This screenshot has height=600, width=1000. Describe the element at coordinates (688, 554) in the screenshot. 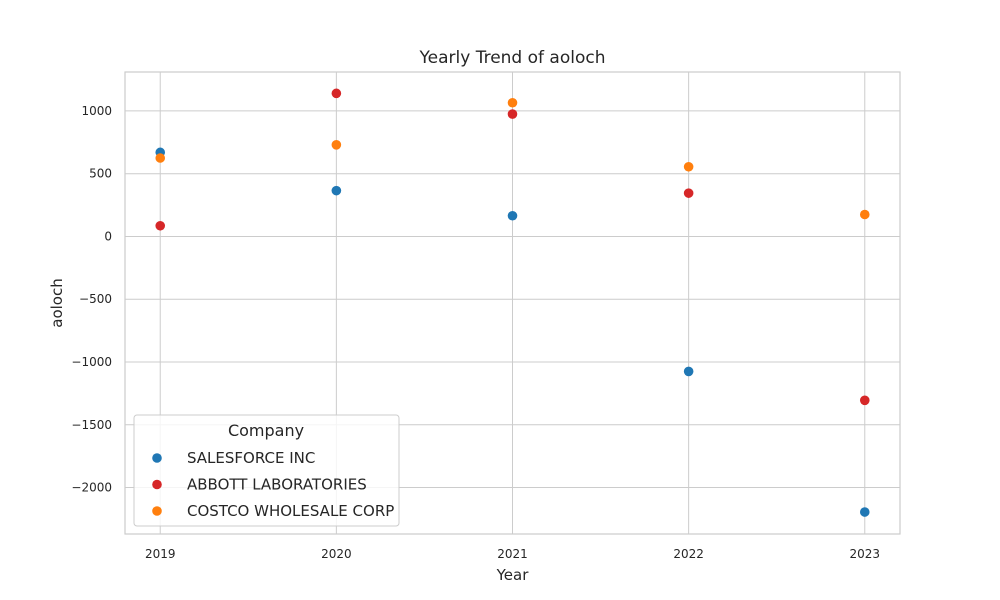

I see `x-tick-label: 2022` at that location.